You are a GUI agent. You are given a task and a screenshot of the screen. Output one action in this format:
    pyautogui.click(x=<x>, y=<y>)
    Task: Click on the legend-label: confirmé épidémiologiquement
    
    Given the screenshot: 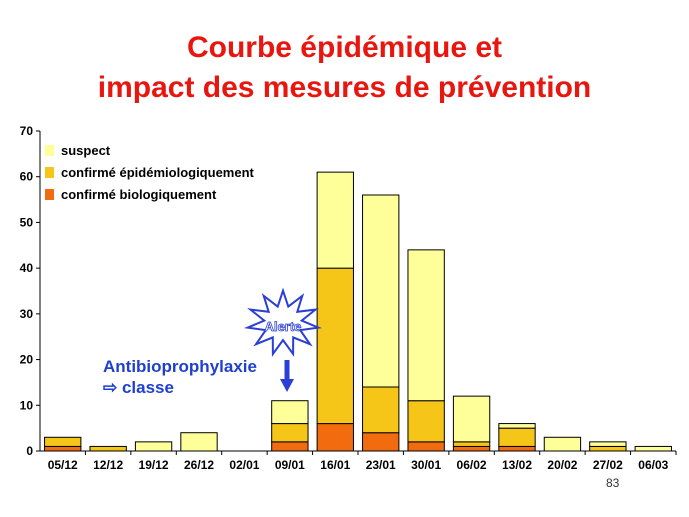 What is the action you would take?
    pyautogui.click(x=158, y=172)
    